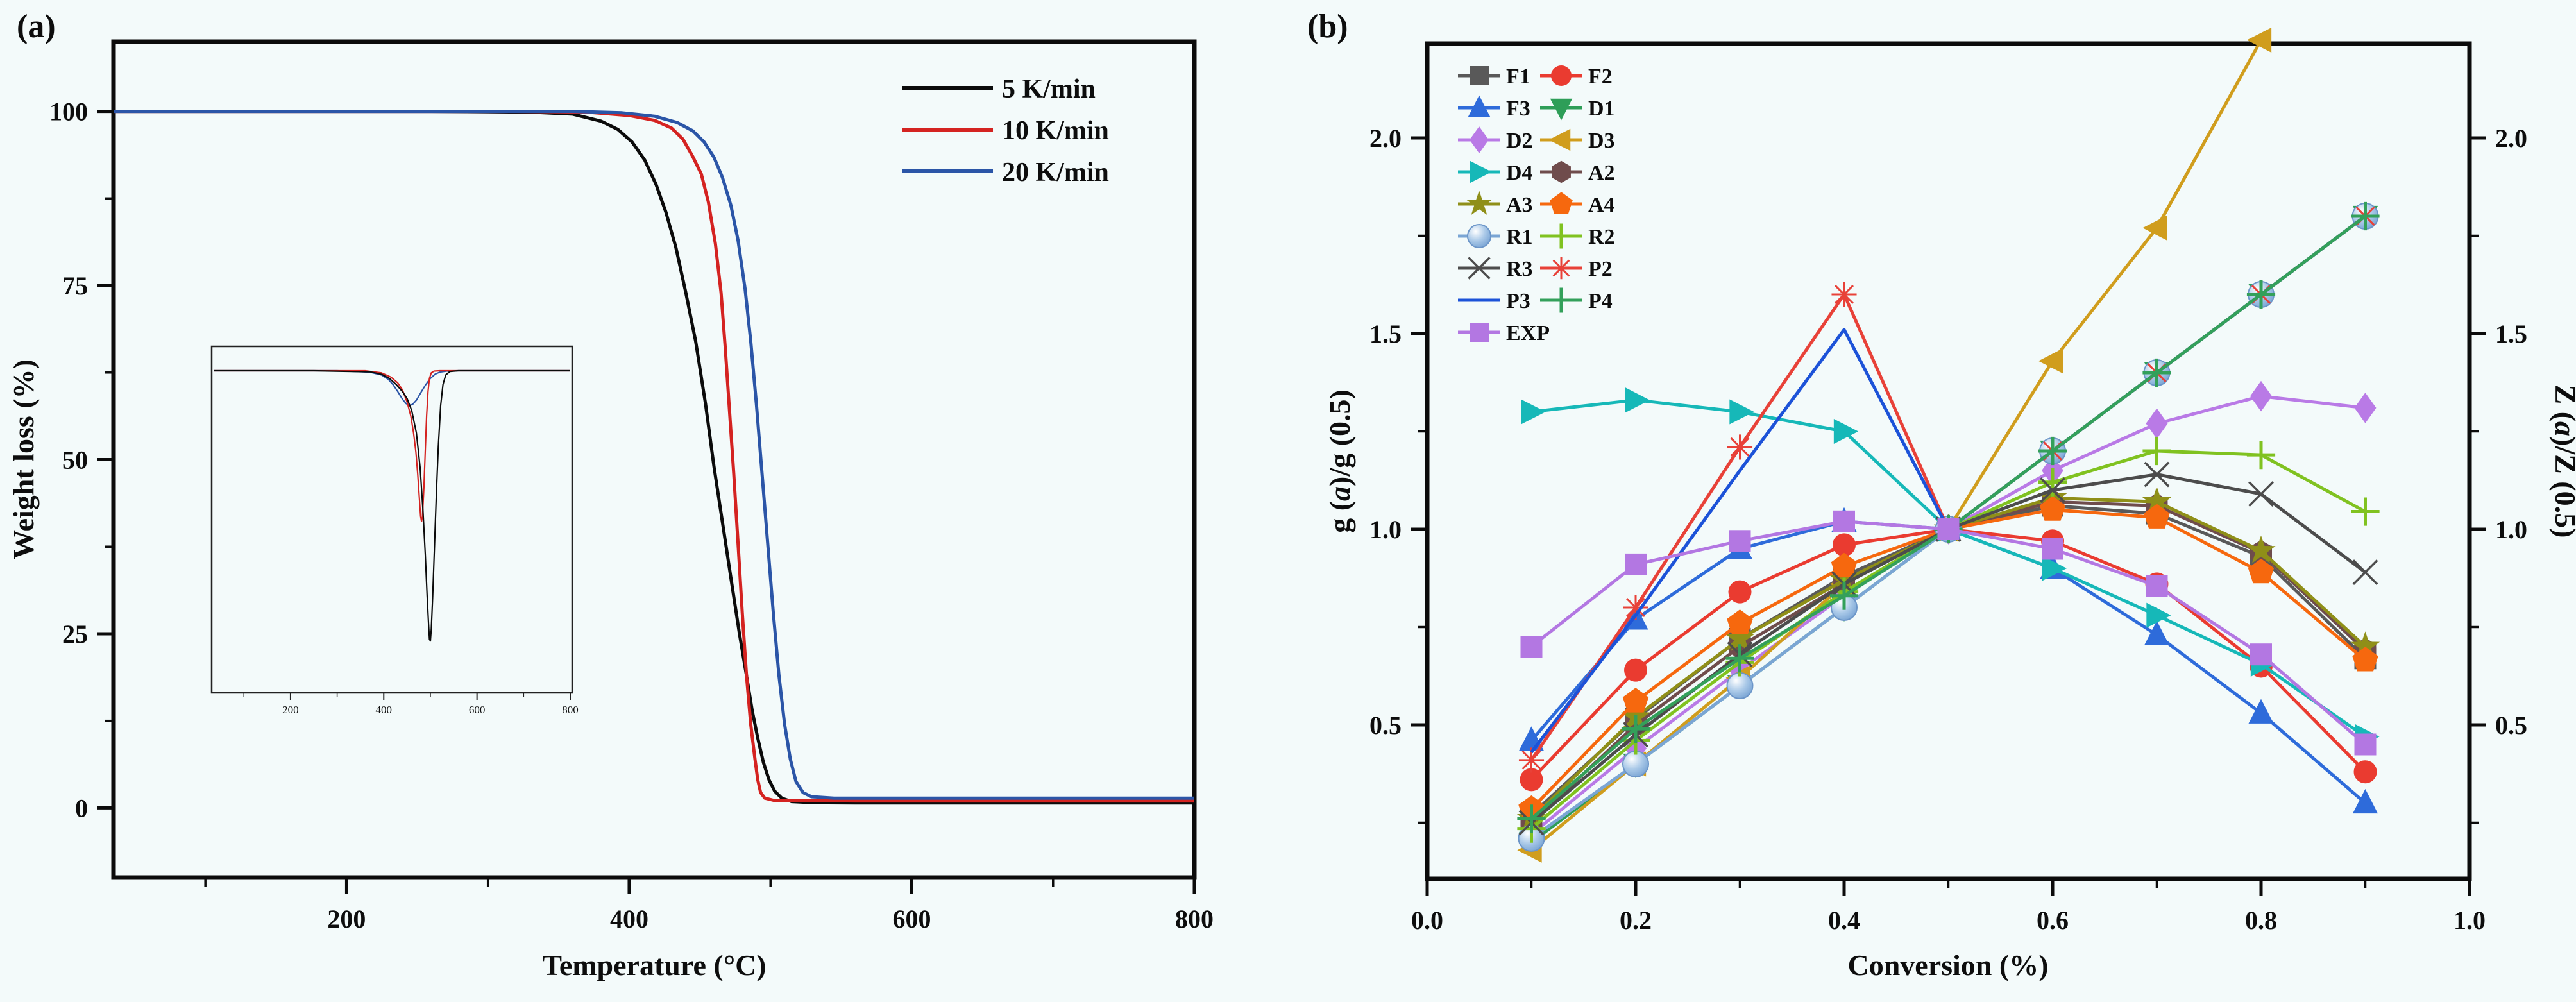 The image size is (2576, 1002). I want to click on panel-a-tag: (a), so click(36, 26).